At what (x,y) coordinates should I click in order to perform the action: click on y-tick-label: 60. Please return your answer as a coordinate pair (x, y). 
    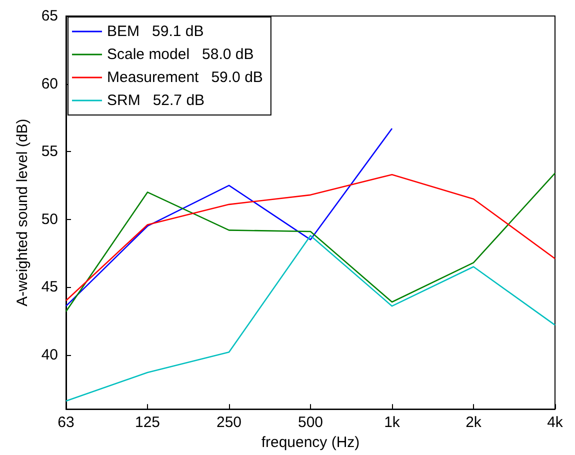
    Looking at the image, I should click on (49, 83).